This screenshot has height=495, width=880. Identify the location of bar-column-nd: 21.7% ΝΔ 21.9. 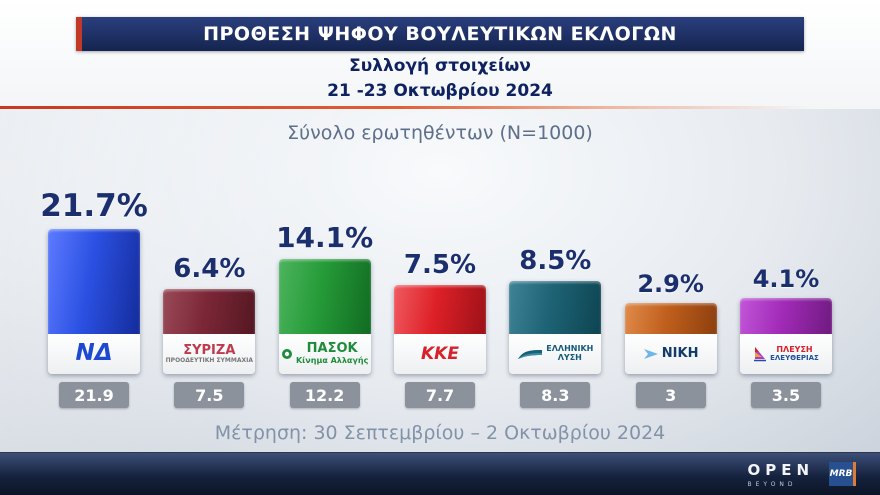
(94, 298).